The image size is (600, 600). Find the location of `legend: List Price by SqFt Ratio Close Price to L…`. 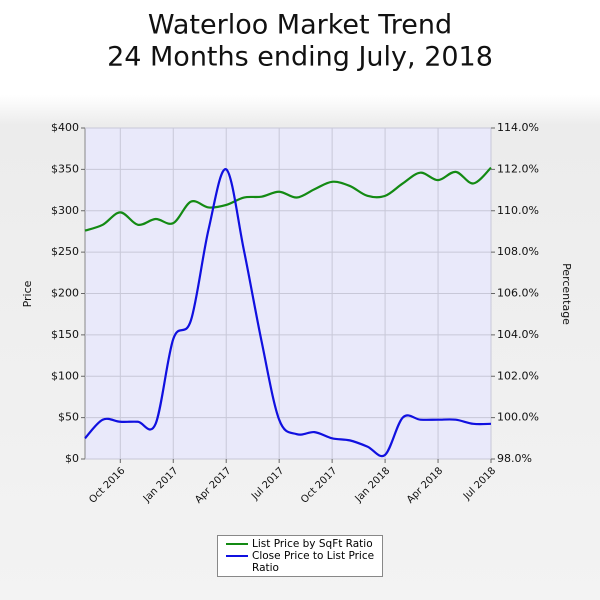

legend: List Price by SqFt Ratio Close Price to L… is located at coordinates (300, 556).